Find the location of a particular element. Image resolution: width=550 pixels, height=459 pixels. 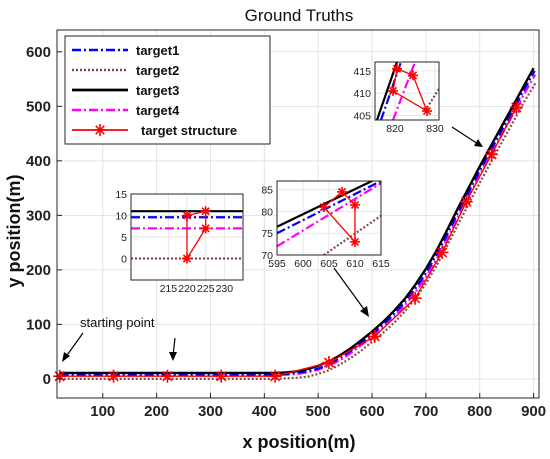

inset-x-tick-label: 610 is located at coordinates (355, 264).